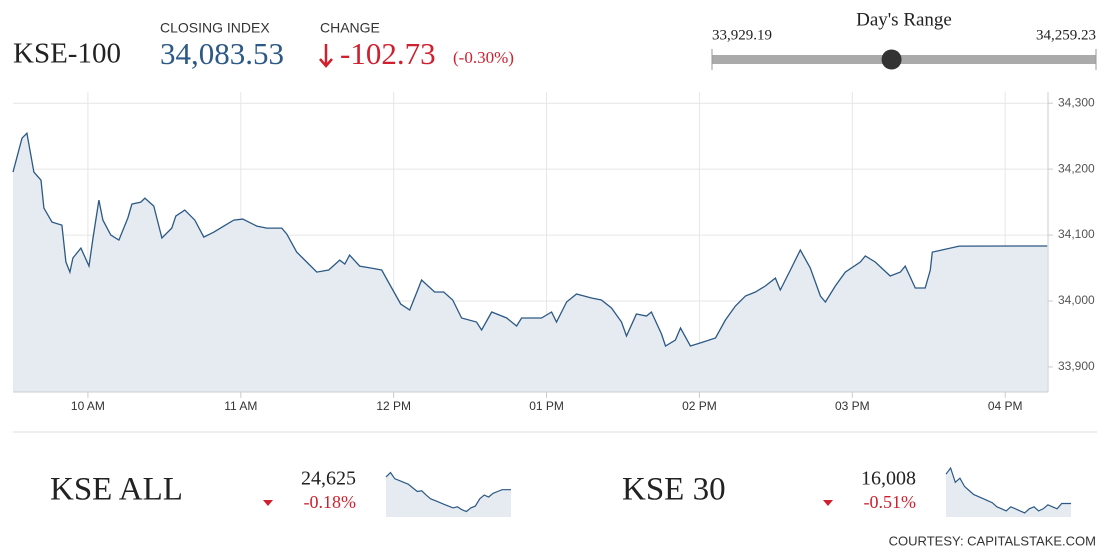 This screenshot has height=559, width=1111. Describe the element at coordinates (116, 490) in the screenshot. I see `index-name: KSE ALL` at that location.